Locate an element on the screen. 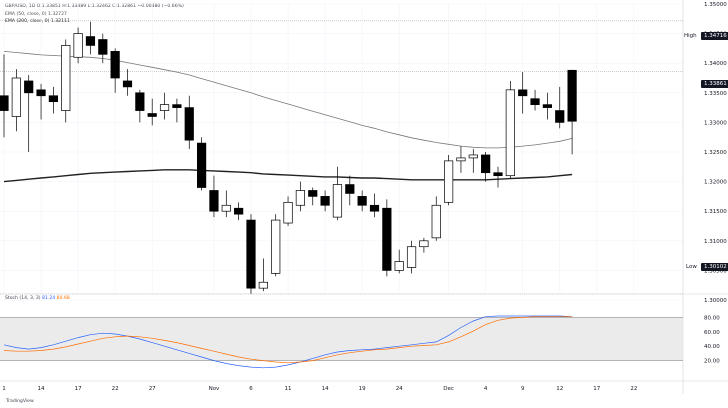 The width and height of the screenshot is (728, 408). time-tick-label: Dec is located at coordinates (448, 389).